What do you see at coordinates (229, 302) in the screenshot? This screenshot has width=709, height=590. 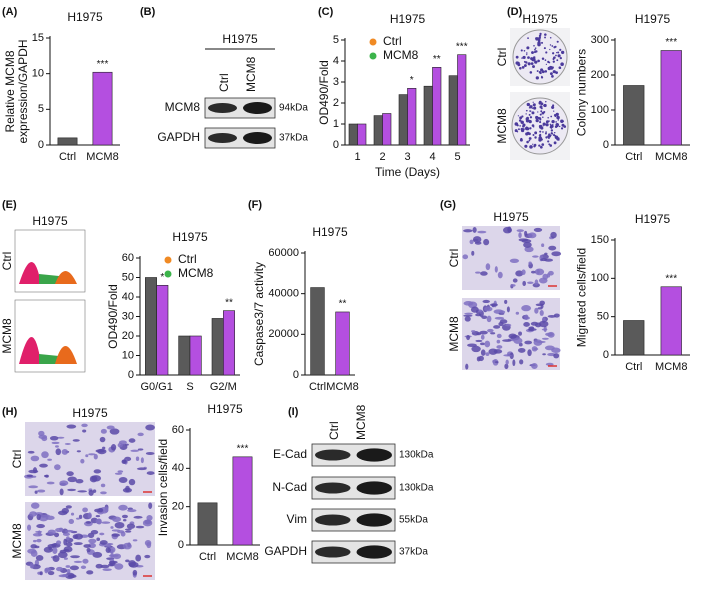 I see `significance: **` at bounding box center [229, 302].